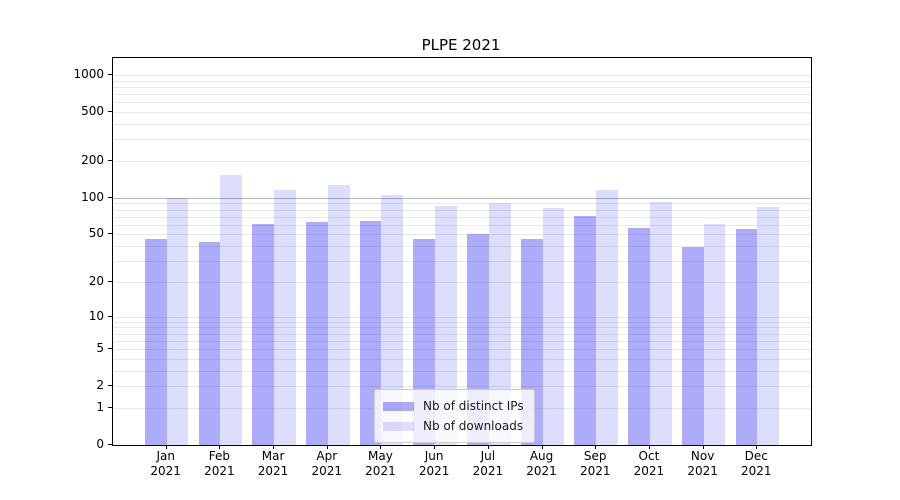 The image size is (900, 500). What do you see at coordinates (541, 463) in the screenshot?
I see `x-tick-label: Aug 2021` at bounding box center [541, 463].